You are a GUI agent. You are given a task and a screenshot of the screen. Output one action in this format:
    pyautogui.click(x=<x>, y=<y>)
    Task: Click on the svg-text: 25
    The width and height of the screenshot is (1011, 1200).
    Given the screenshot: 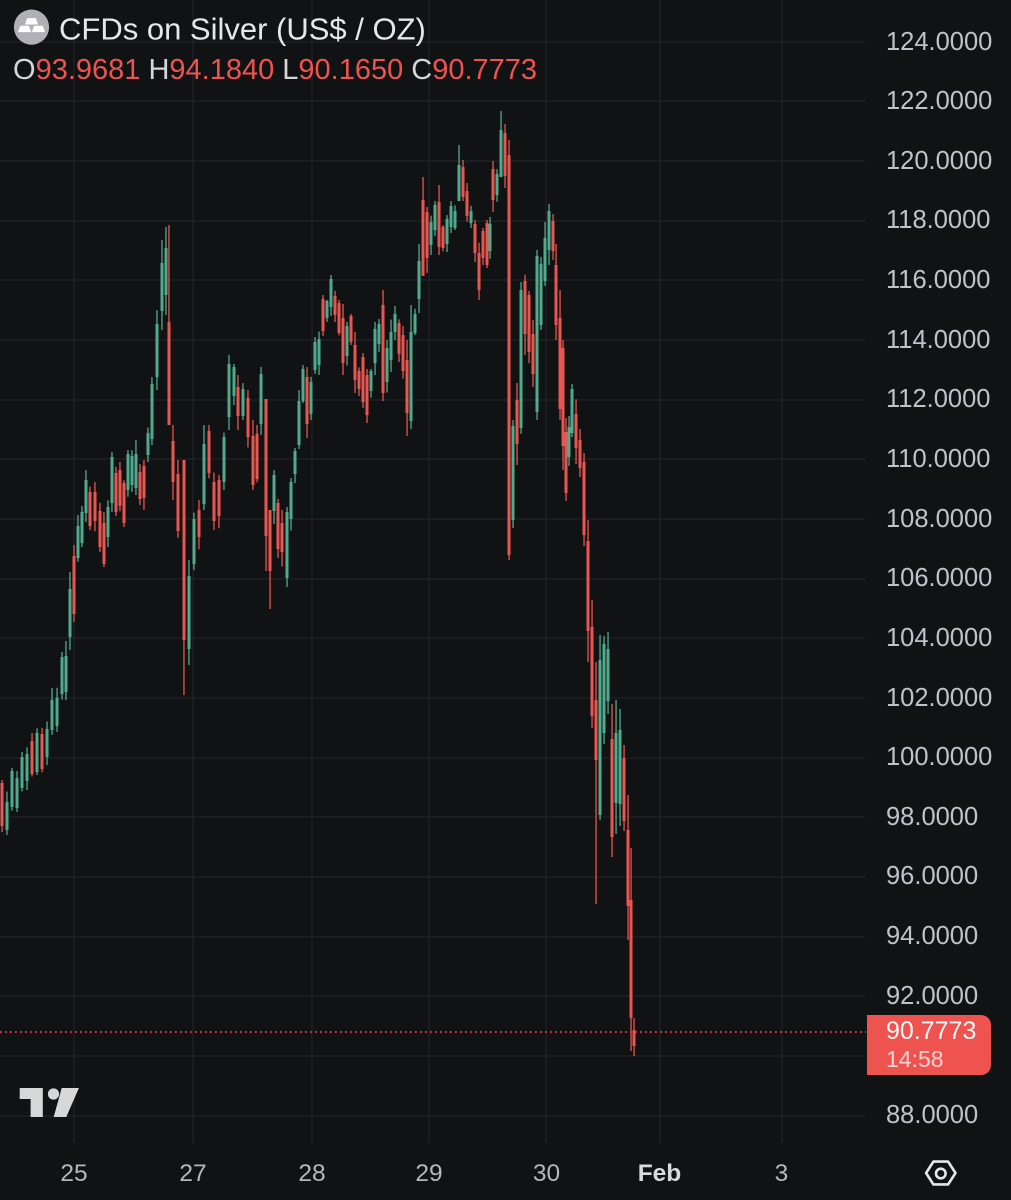 What is the action you would take?
    pyautogui.click(x=73, y=1173)
    